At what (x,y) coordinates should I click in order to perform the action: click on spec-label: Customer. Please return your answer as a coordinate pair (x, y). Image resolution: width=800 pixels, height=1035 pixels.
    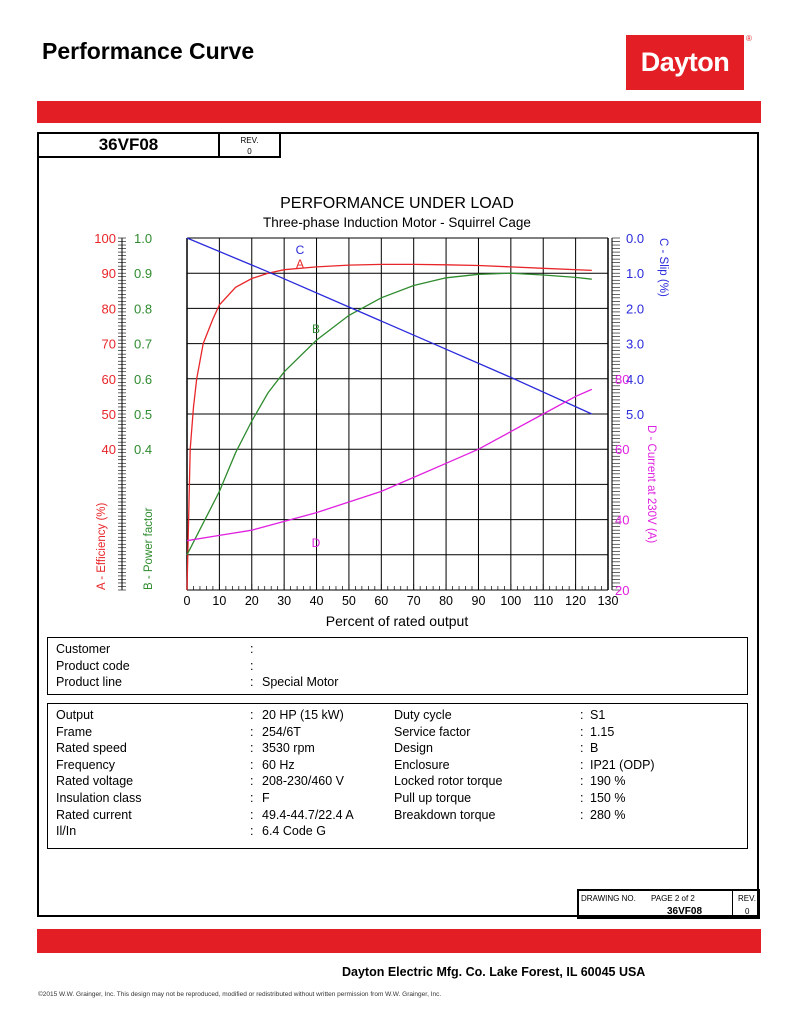
    Looking at the image, I should click on (83, 649).